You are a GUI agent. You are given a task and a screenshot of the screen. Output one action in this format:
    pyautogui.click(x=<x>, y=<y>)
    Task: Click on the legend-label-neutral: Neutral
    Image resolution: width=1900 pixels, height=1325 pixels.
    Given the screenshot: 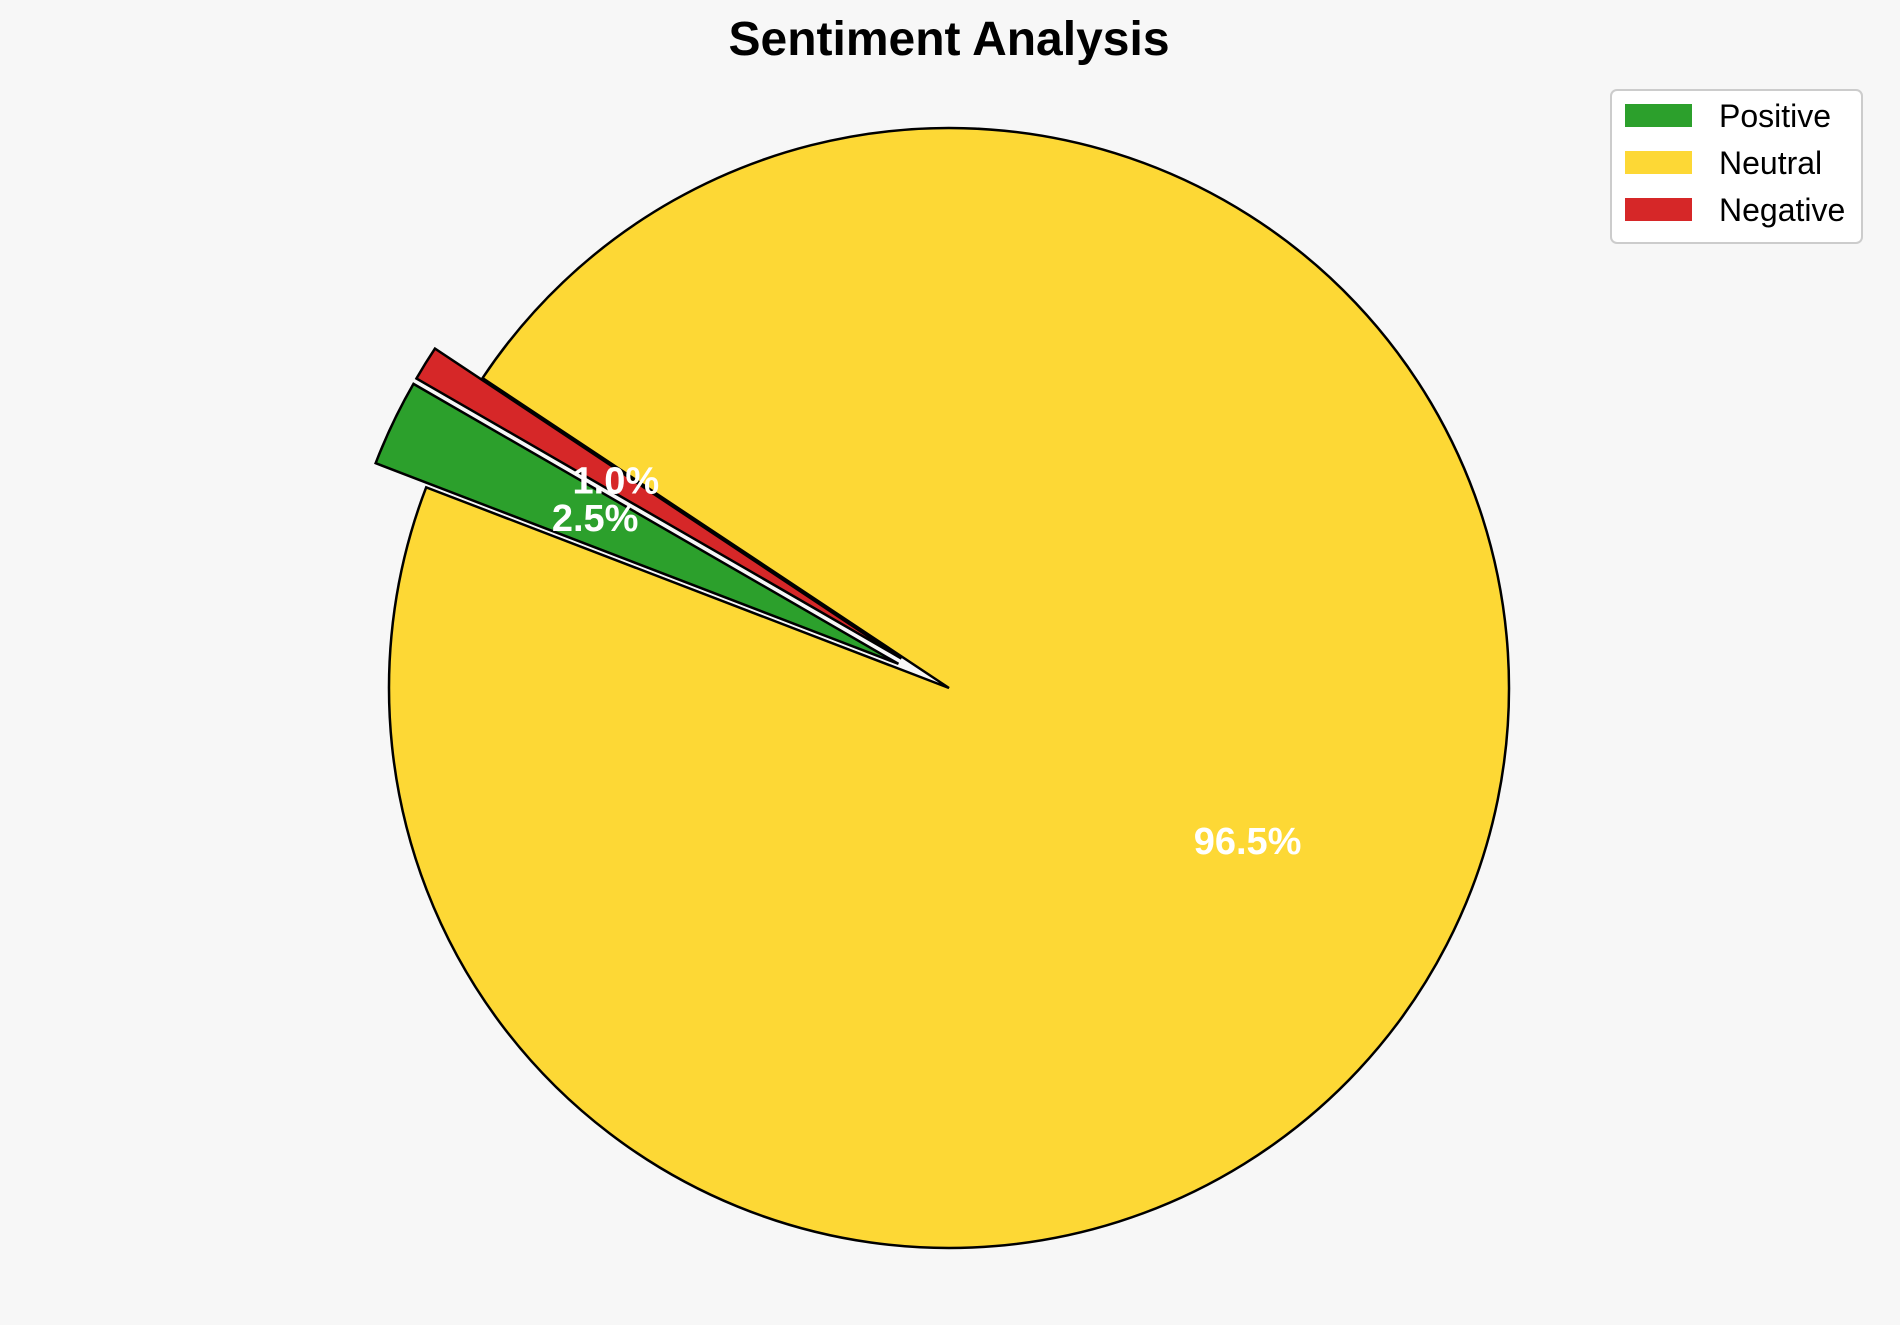 What is the action you would take?
    pyautogui.click(x=1770, y=163)
    